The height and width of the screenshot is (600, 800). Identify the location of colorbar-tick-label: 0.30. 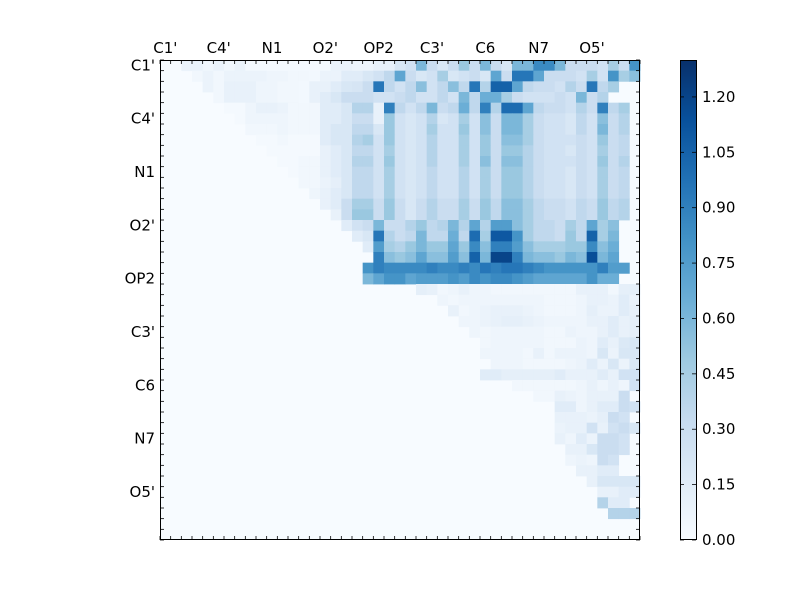
(718, 429).